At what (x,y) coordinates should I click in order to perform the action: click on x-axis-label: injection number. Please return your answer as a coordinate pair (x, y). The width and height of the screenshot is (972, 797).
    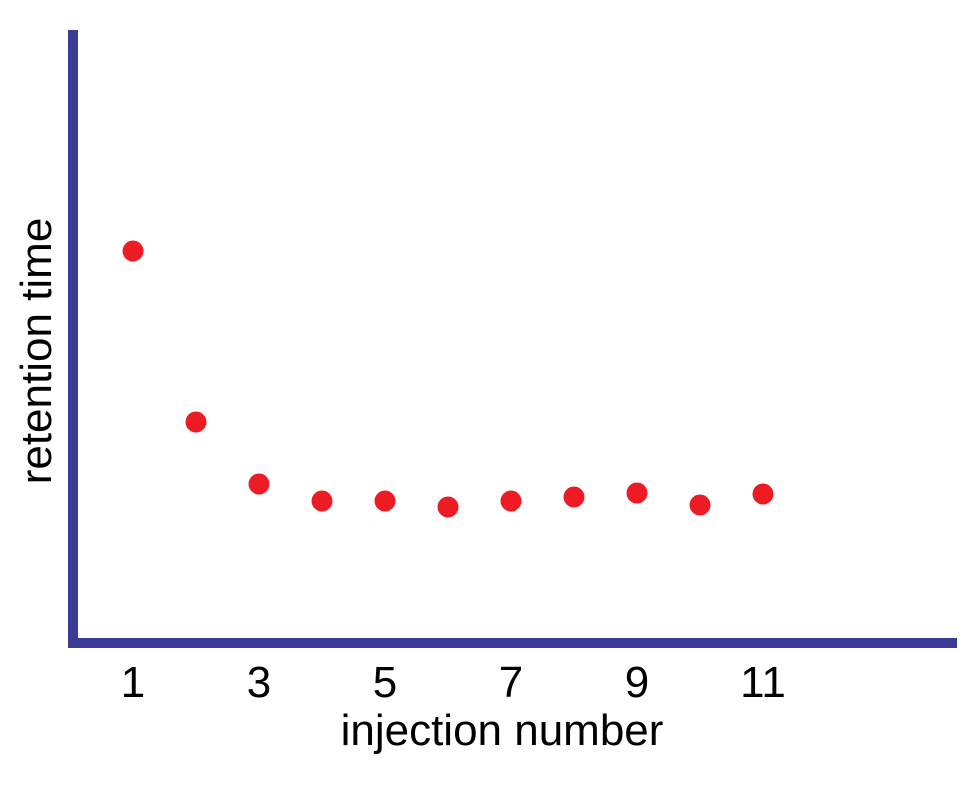
    Looking at the image, I should click on (502, 730).